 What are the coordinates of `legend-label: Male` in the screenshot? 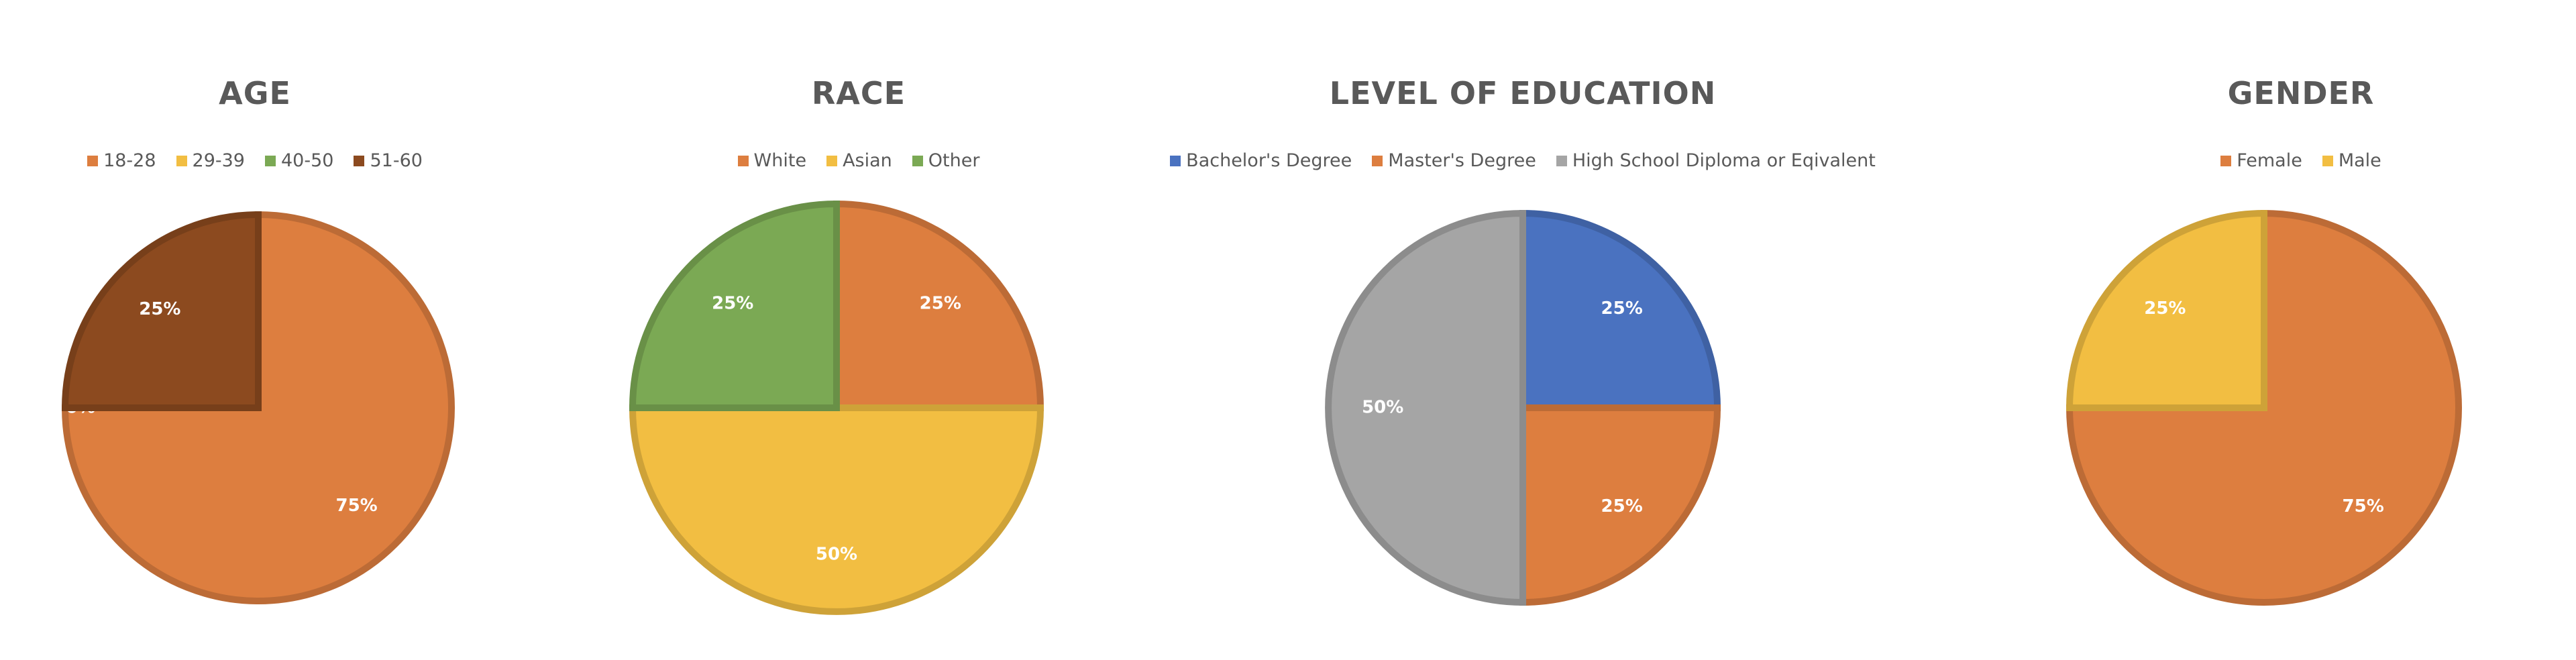 It's located at (2359, 161).